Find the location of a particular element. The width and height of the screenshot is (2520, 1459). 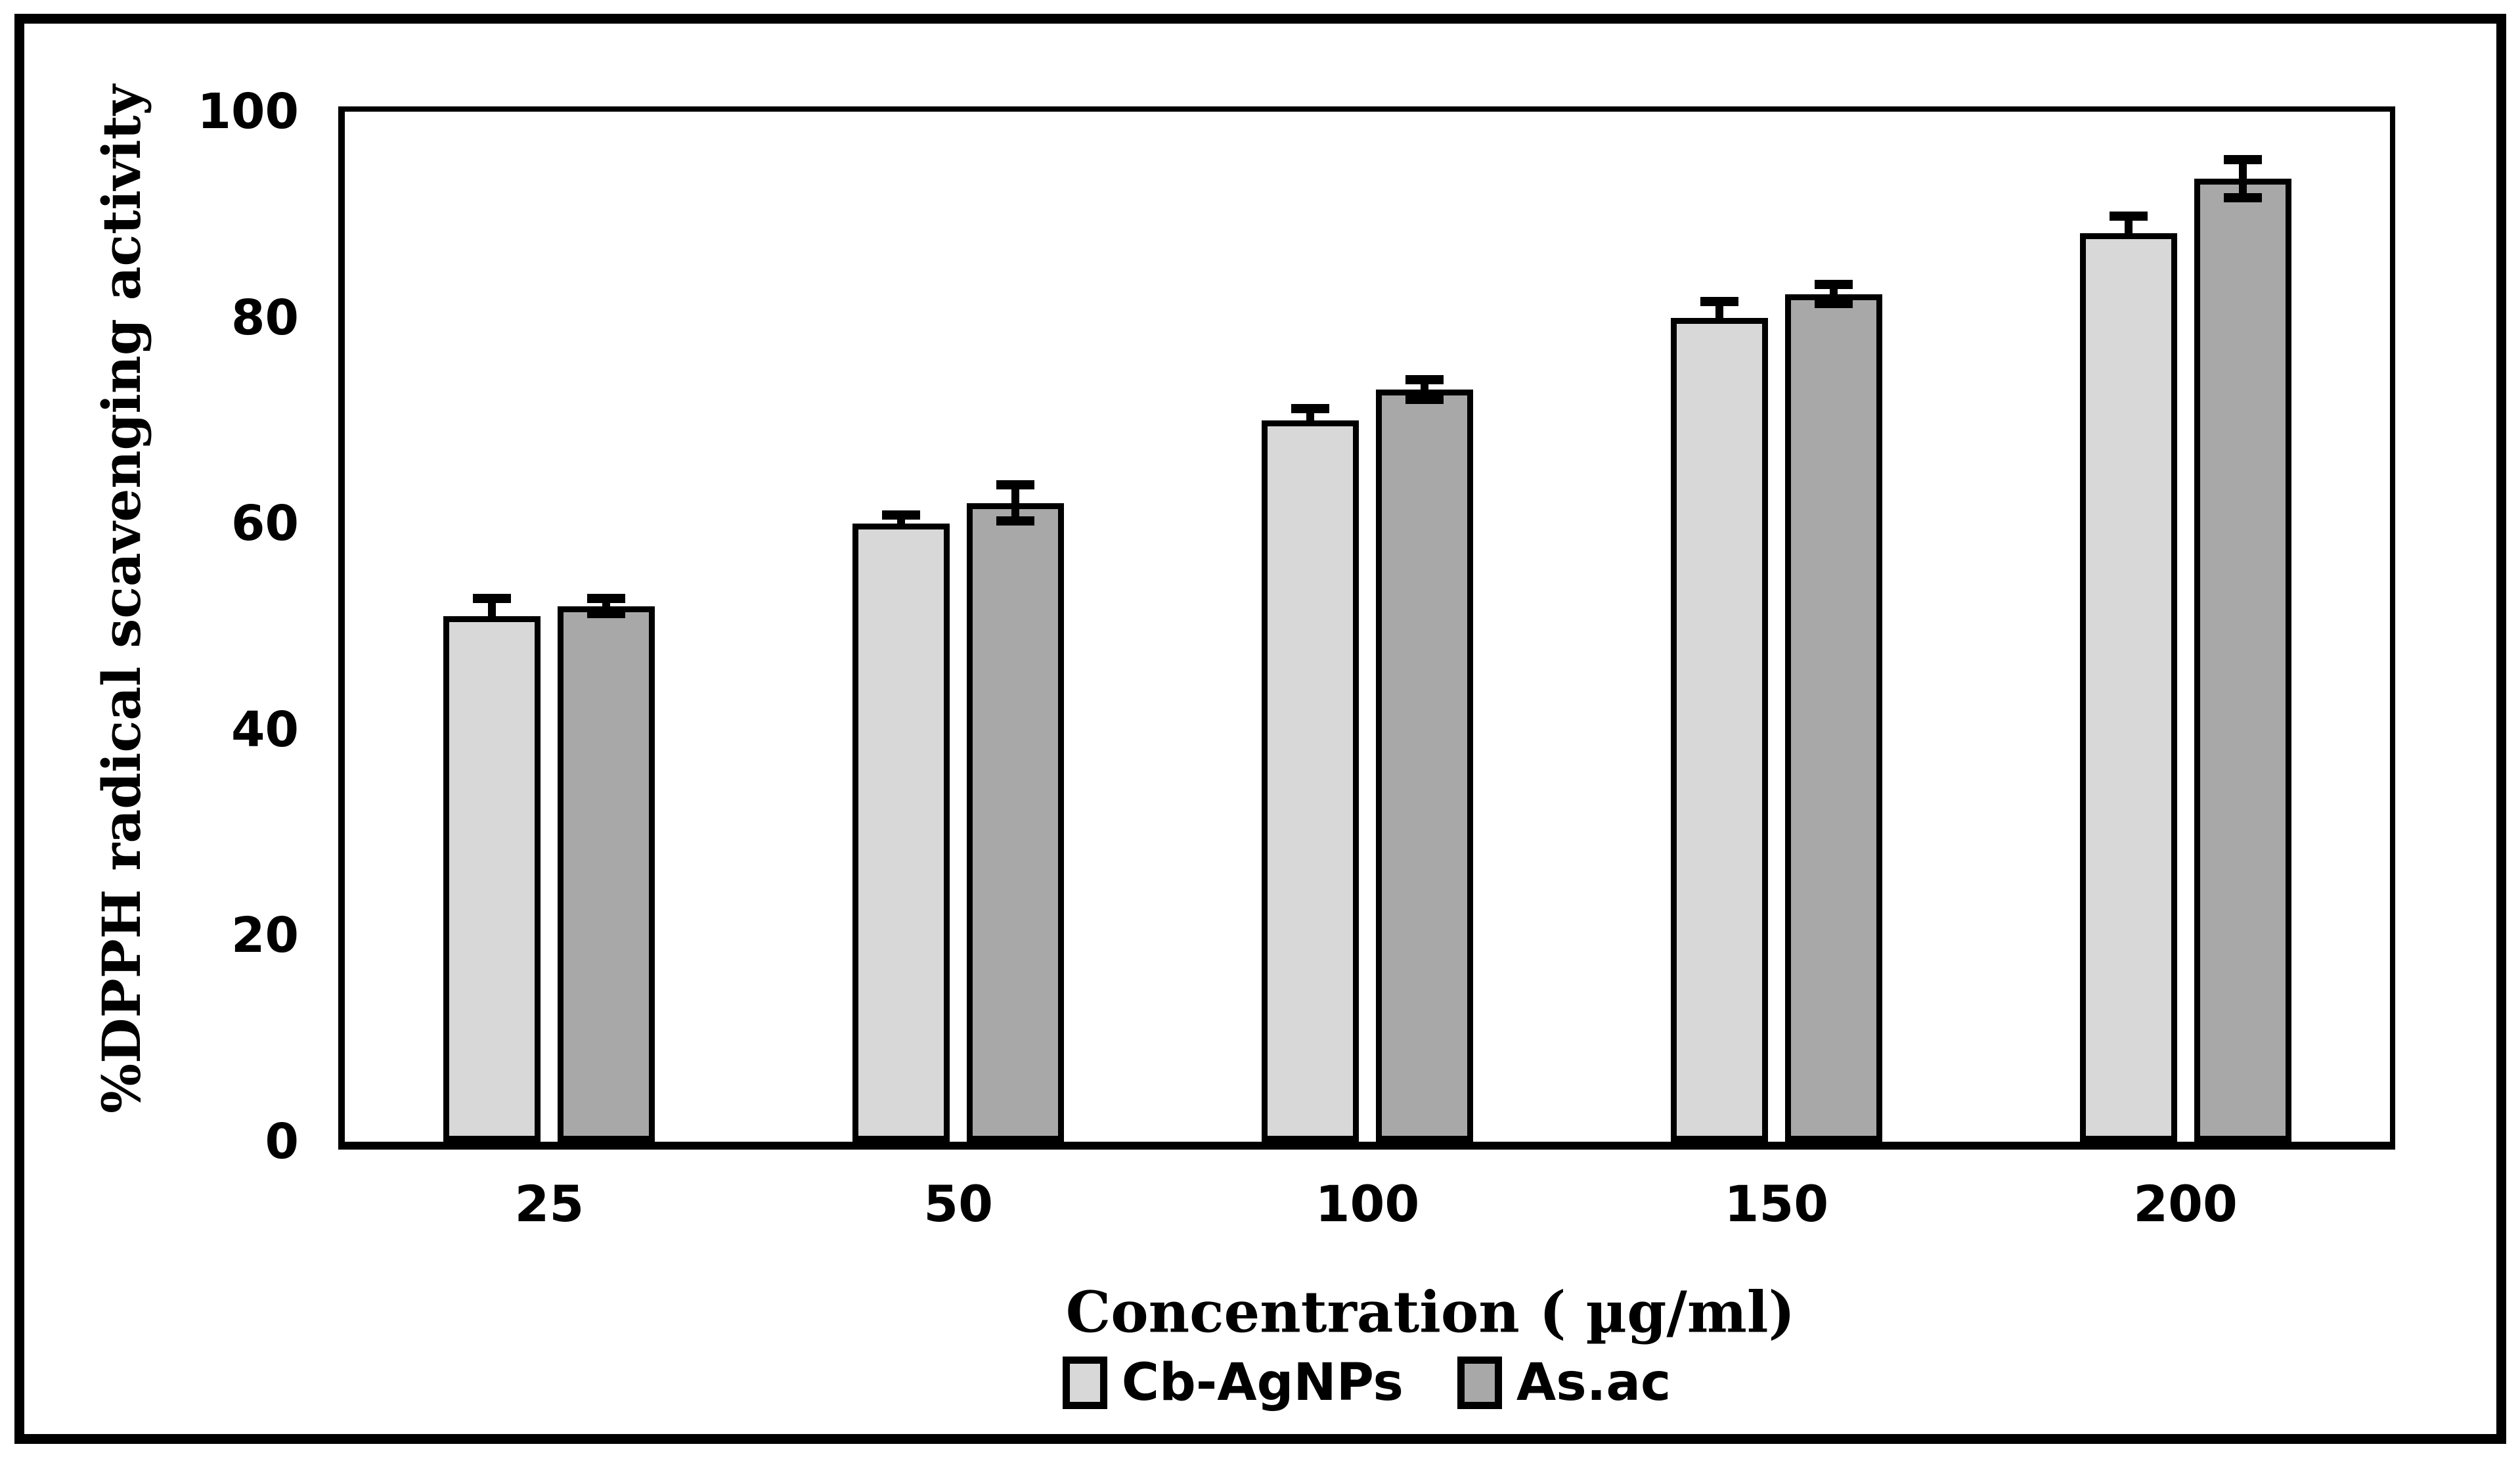

bar-As.ac-100 is located at coordinates (1424, 766).